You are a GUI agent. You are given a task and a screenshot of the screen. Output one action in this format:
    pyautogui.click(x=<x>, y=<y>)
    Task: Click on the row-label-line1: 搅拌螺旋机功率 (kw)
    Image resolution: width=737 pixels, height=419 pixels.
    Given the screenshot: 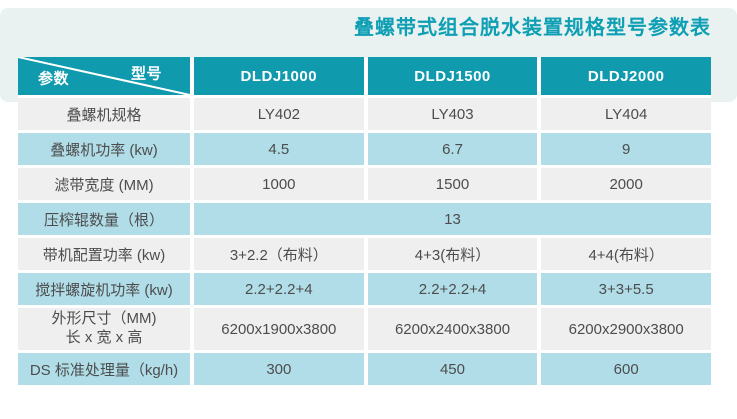 What is the action you would take?
    pyautogui.click(x=104, y=290)
    